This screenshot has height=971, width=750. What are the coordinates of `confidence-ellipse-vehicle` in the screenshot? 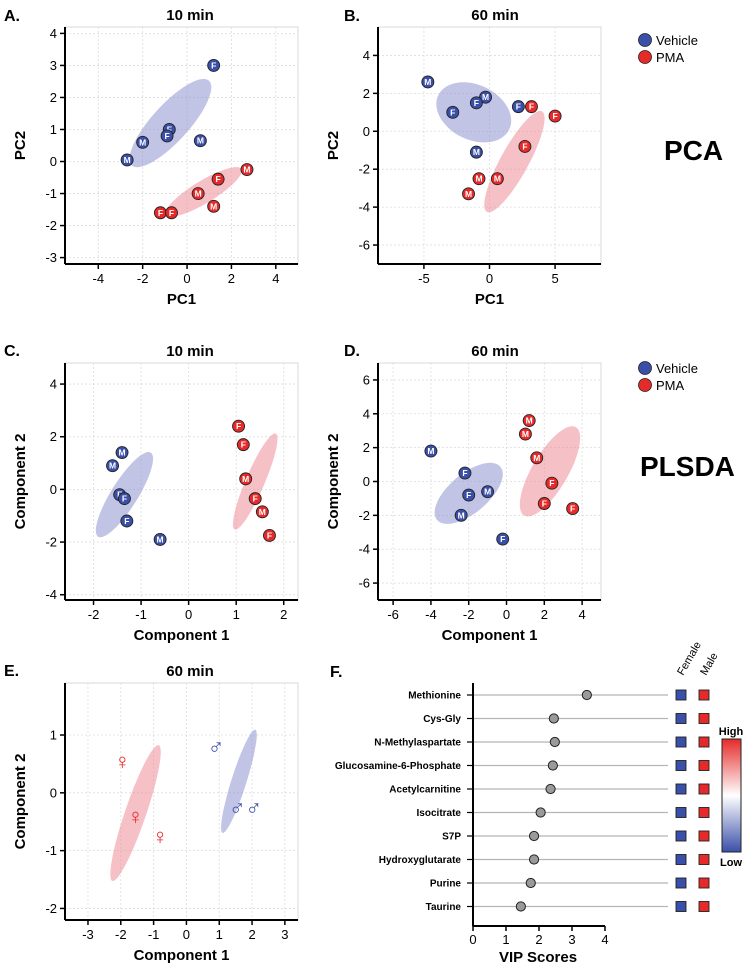 It's located at (474, 112).